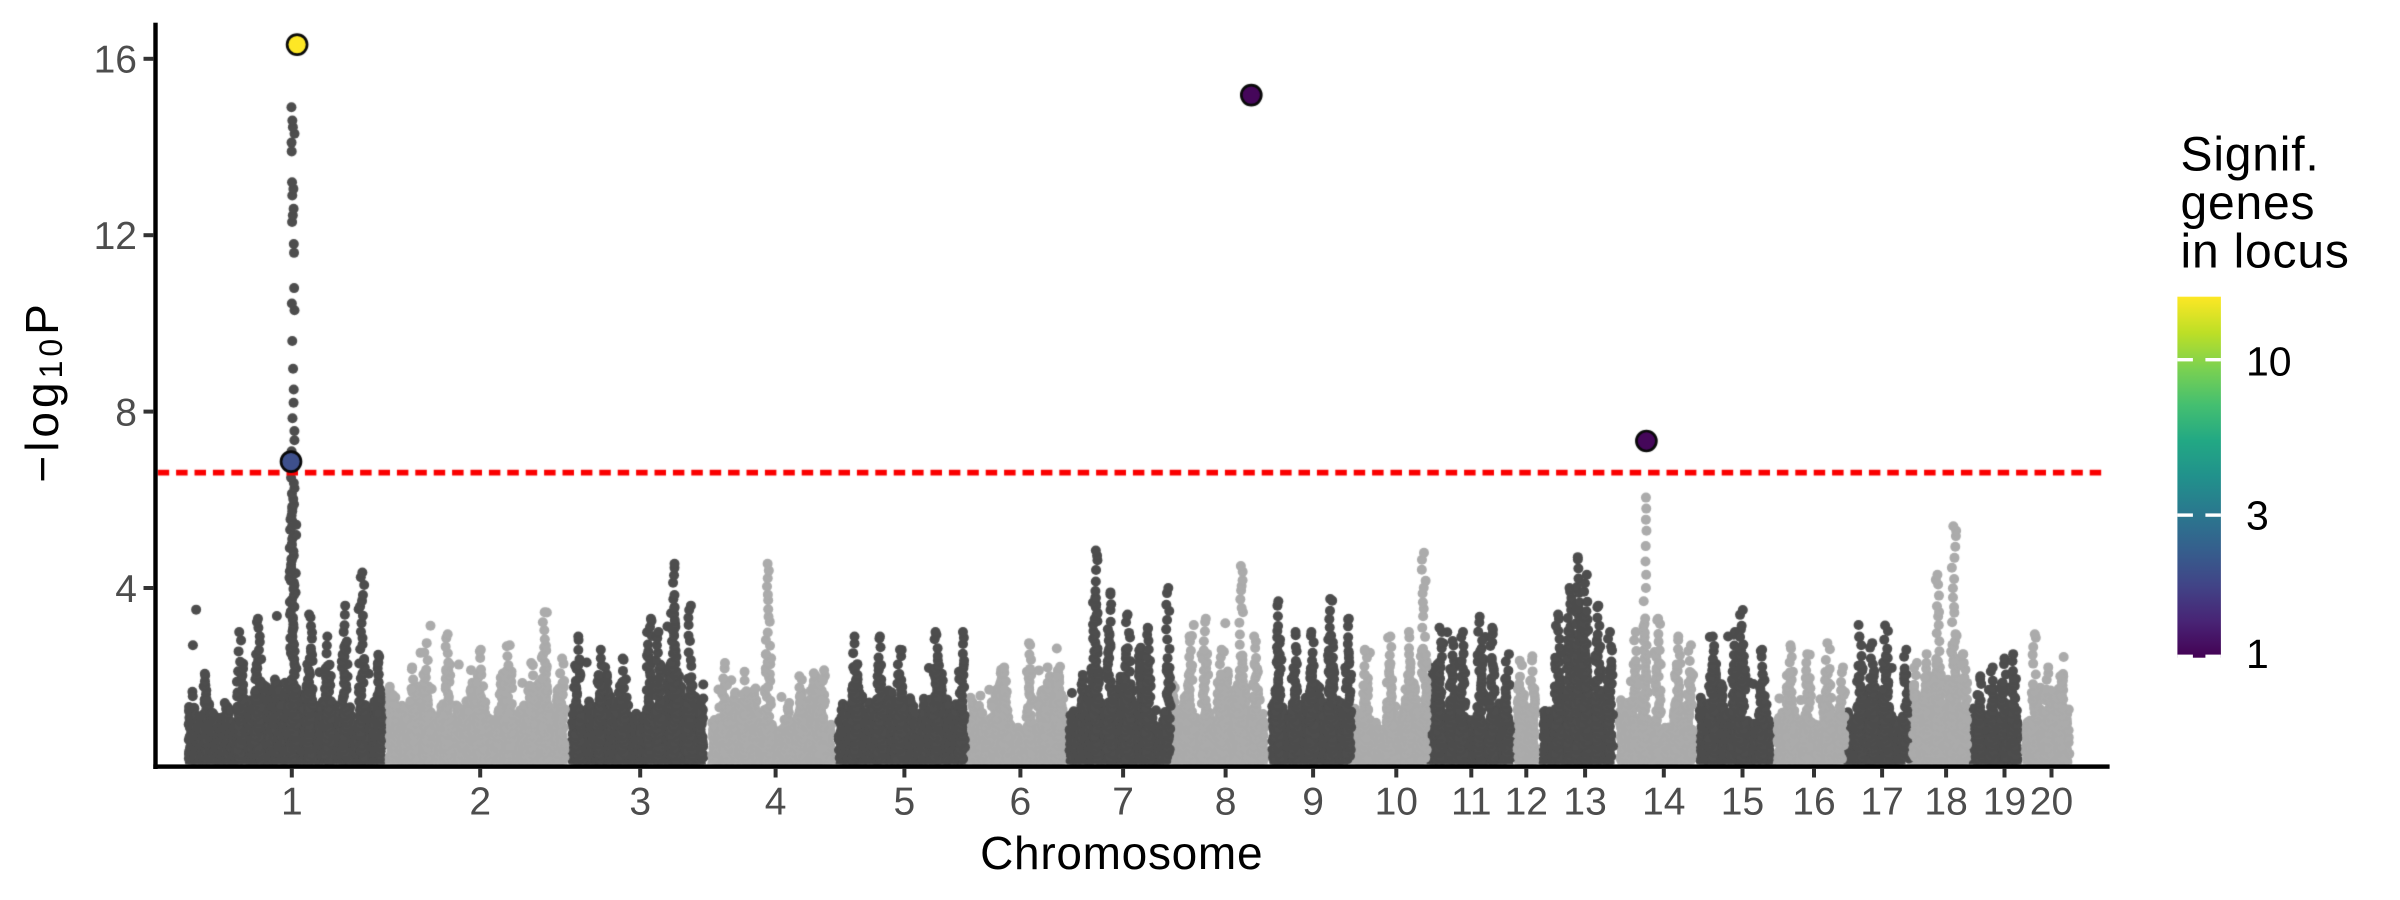 The image size is (2400, 900). I want to click on svg-text: 11, so click(1471, 801).